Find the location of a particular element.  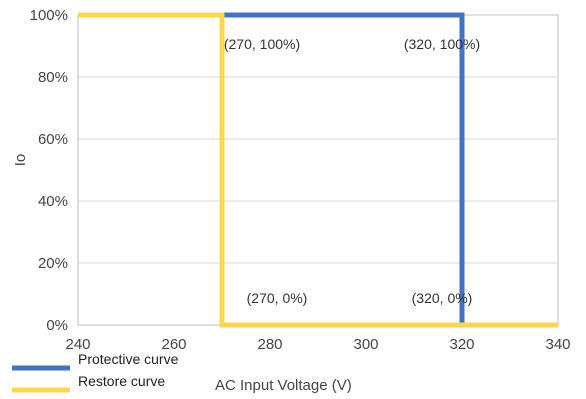

x-tick-label: 260 is located at coordinates (173, 344).